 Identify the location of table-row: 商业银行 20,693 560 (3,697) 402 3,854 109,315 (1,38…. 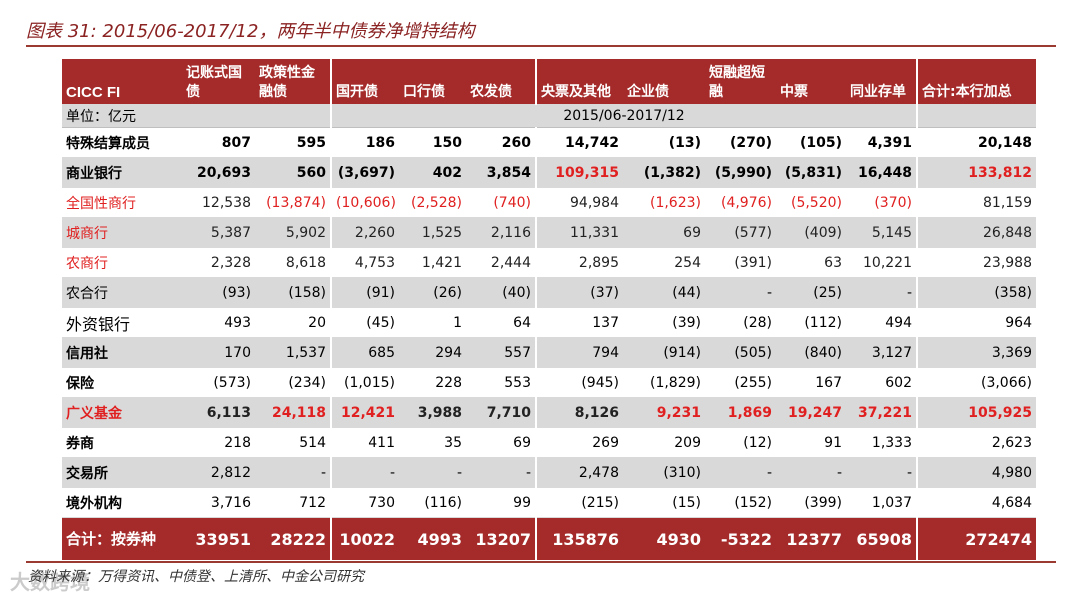
(549, 172).